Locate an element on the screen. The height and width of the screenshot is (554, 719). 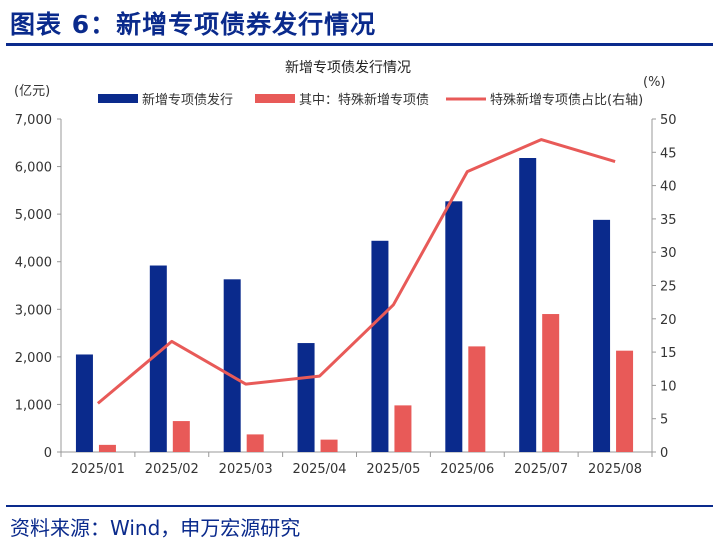
bottom-rule is located at coordinates (359, 506).